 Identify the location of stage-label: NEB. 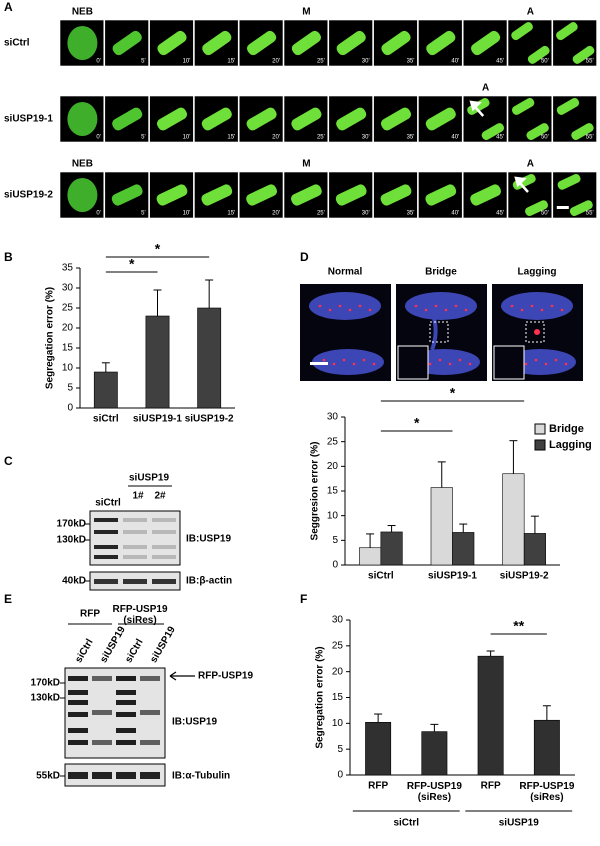
(82, 12).